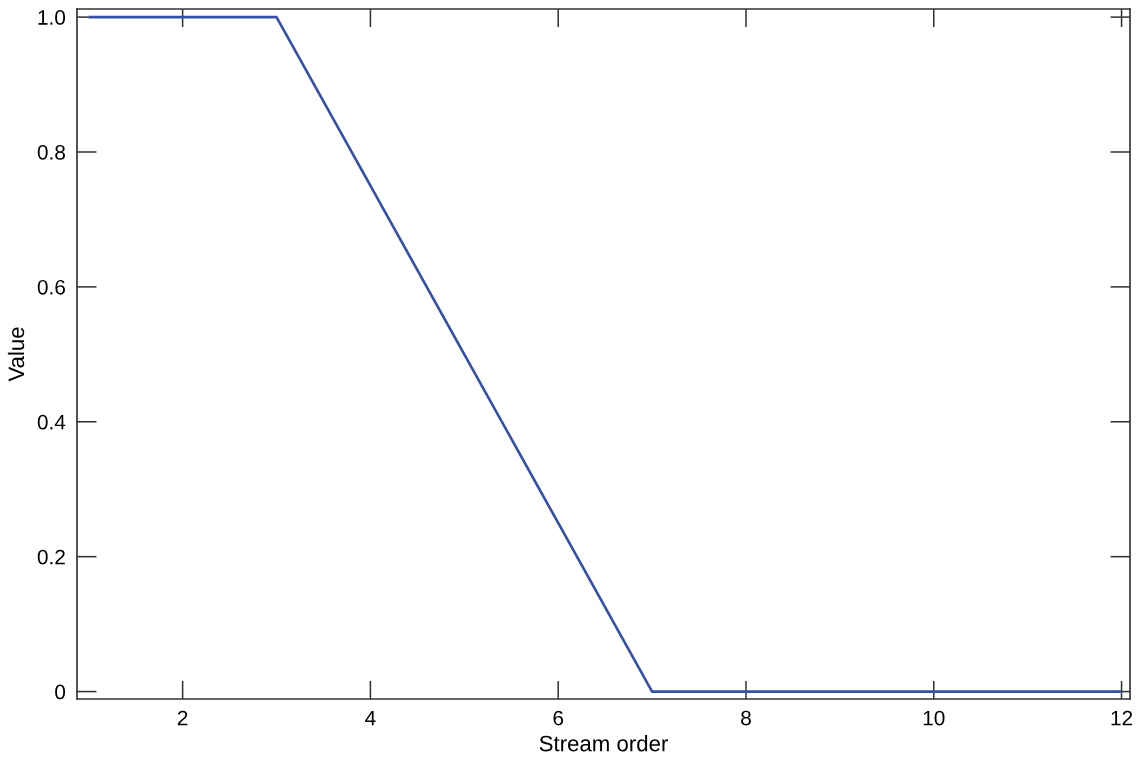 The width and height of the screenshot is (1148, 765). Describe the element at coordinates (51, 557) in the screenshot. I see `y-tick-label: 0.2` at that location.